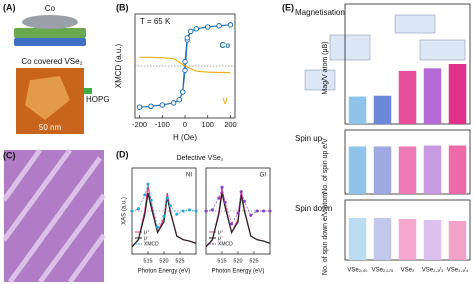 The width and height of the screenshot is (474, 284). What do you see at coordinates (313, 208) in the screenshot?
I see `chart-title: Spin down` at bounding box center [313, 208].